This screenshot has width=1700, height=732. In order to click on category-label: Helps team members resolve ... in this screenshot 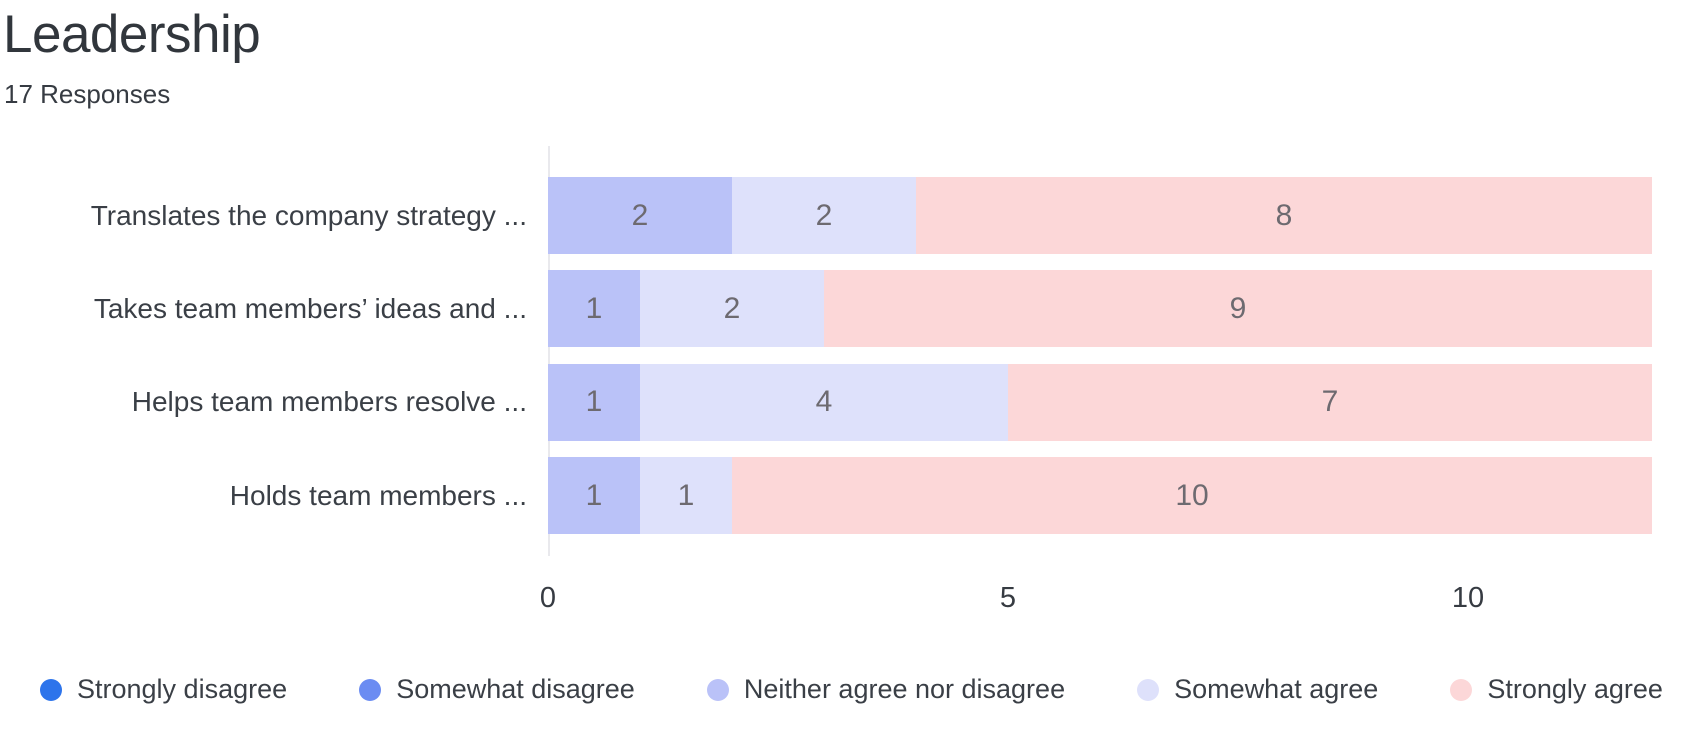, I will do `click(329, 402)`.